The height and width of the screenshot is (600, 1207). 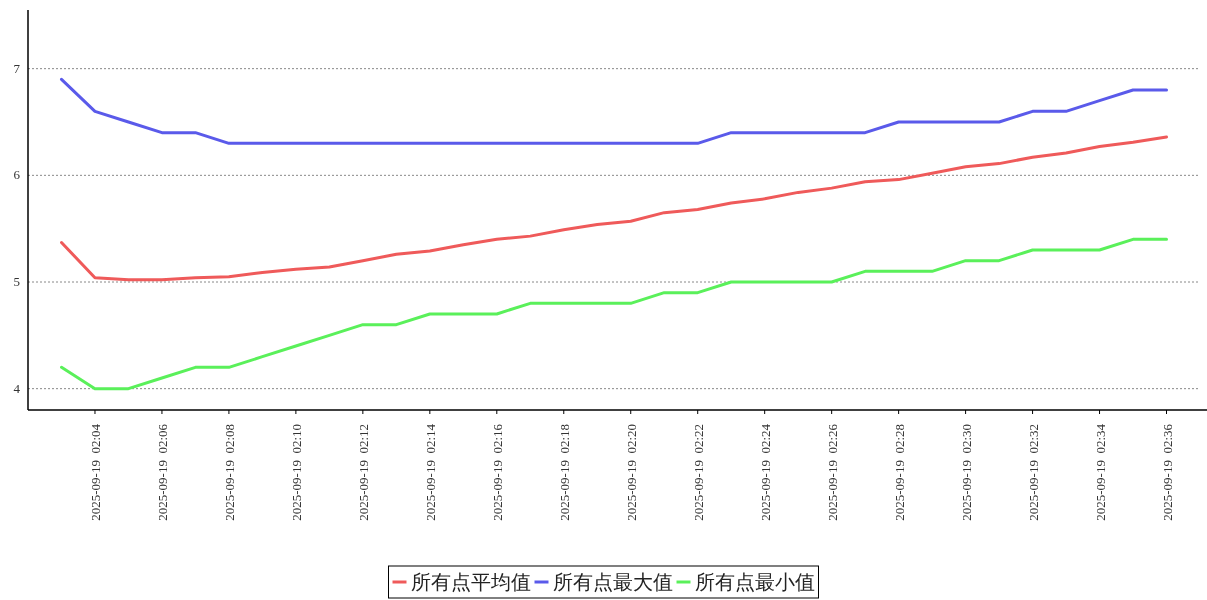 I want to click on x-tick-label: 2025-09-19 02:30, so click(x=966, y=472).